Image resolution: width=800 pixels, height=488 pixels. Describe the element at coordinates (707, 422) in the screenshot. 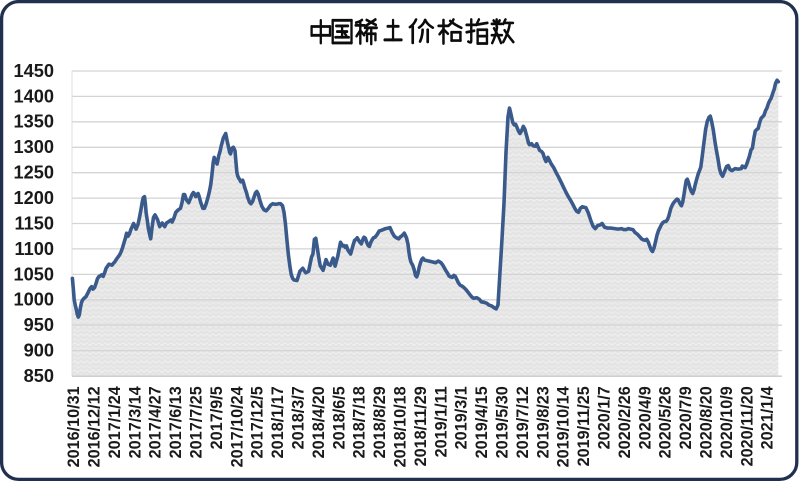

I see `svg-text: 2020/8/20` at that location.